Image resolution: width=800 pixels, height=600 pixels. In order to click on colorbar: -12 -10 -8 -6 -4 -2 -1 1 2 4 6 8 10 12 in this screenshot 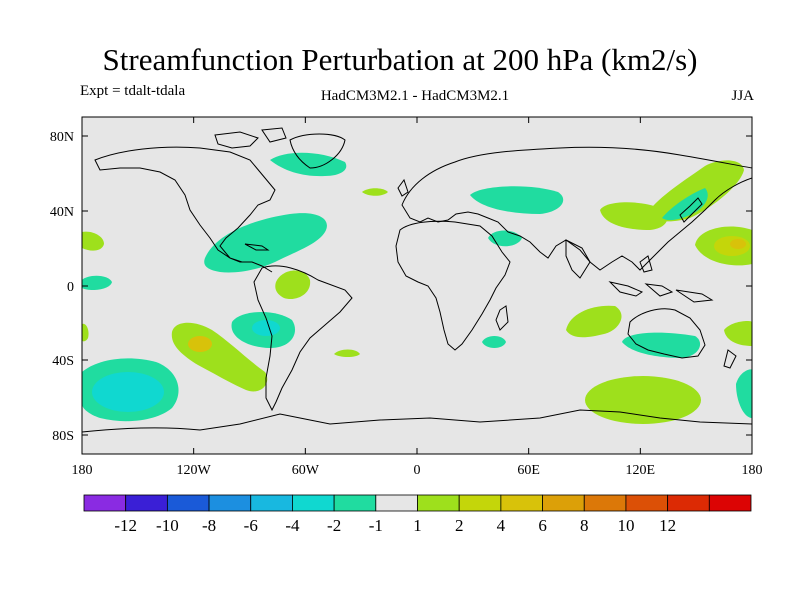, I will do `click(417, 514)`.